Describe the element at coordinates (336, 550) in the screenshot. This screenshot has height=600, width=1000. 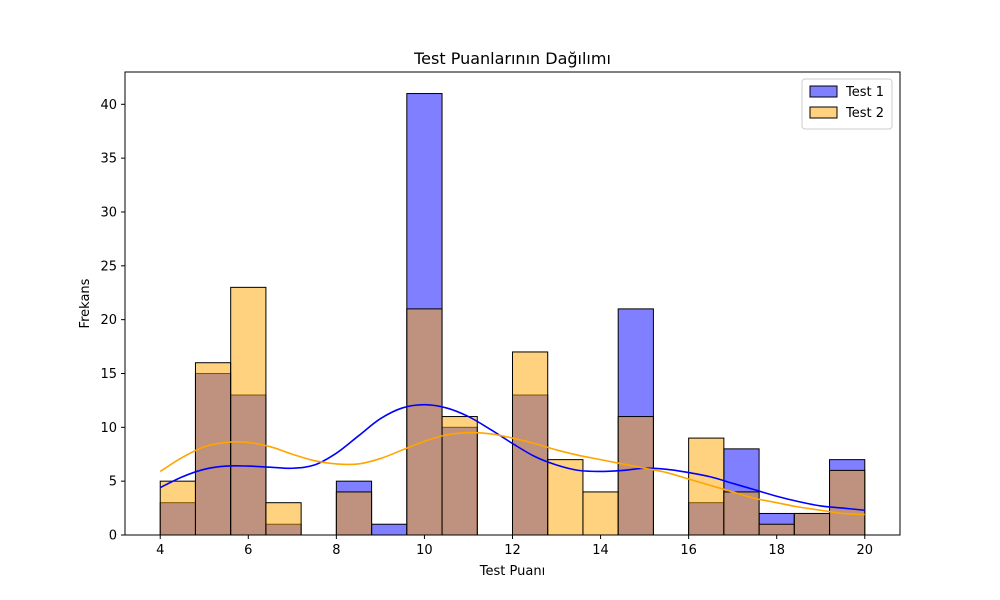
I see `x-tick-label: 8` at that location.